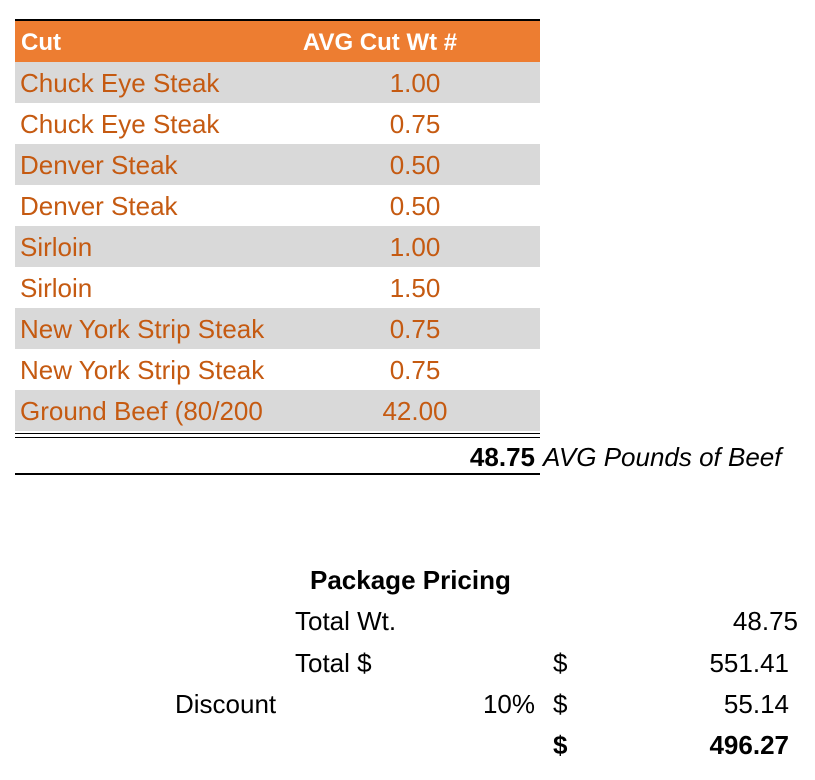 The image size is (815, 780). Describe the element at coordinates (333, 663) in the screenshot. I see `total-dollar-label: Total $` at that location.